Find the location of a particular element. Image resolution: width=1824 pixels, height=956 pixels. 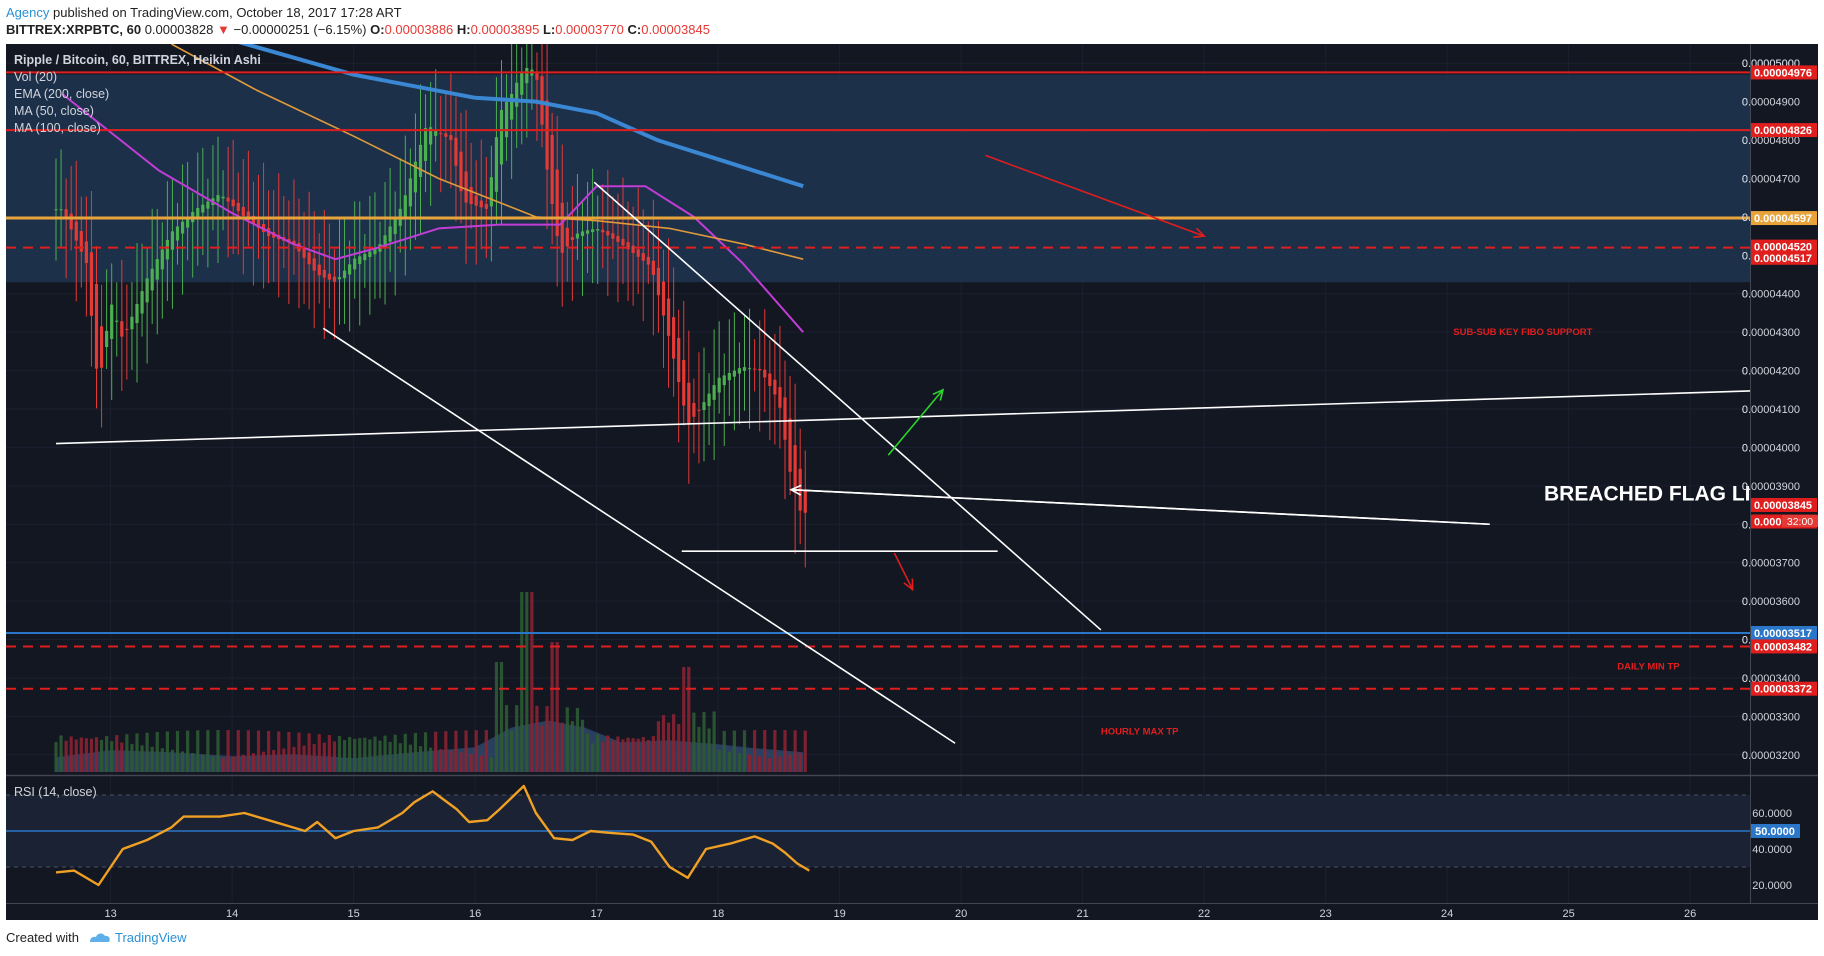

volume-layer is located at coordinates (430, 682).